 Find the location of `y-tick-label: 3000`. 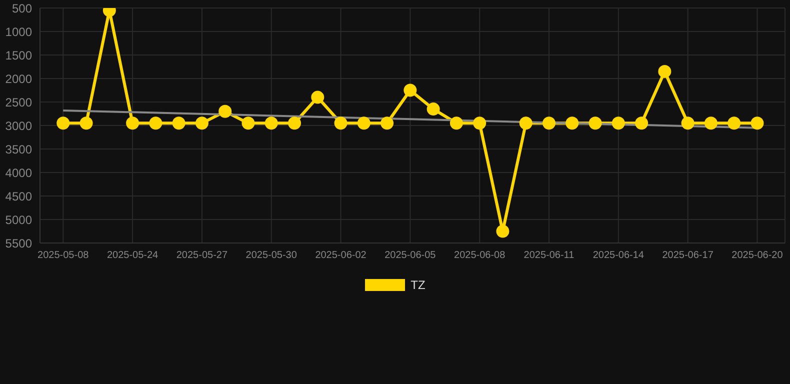

y-tick-label: 3000 is located at coordinates (18, 125).